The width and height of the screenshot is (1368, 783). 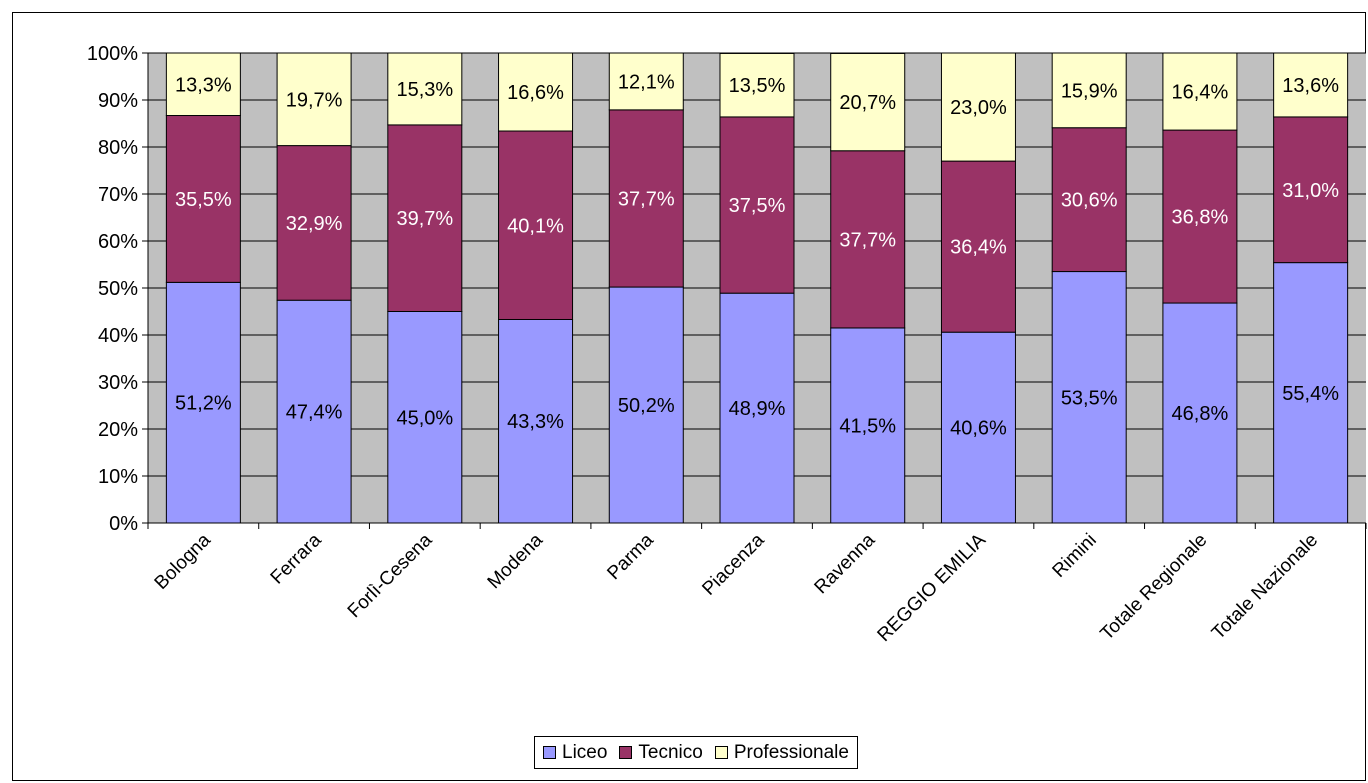 What do you see at coordinates (123, 524) in the screenshot?
I see `y-tick-label: 0%` at bounding box center [123, 524].